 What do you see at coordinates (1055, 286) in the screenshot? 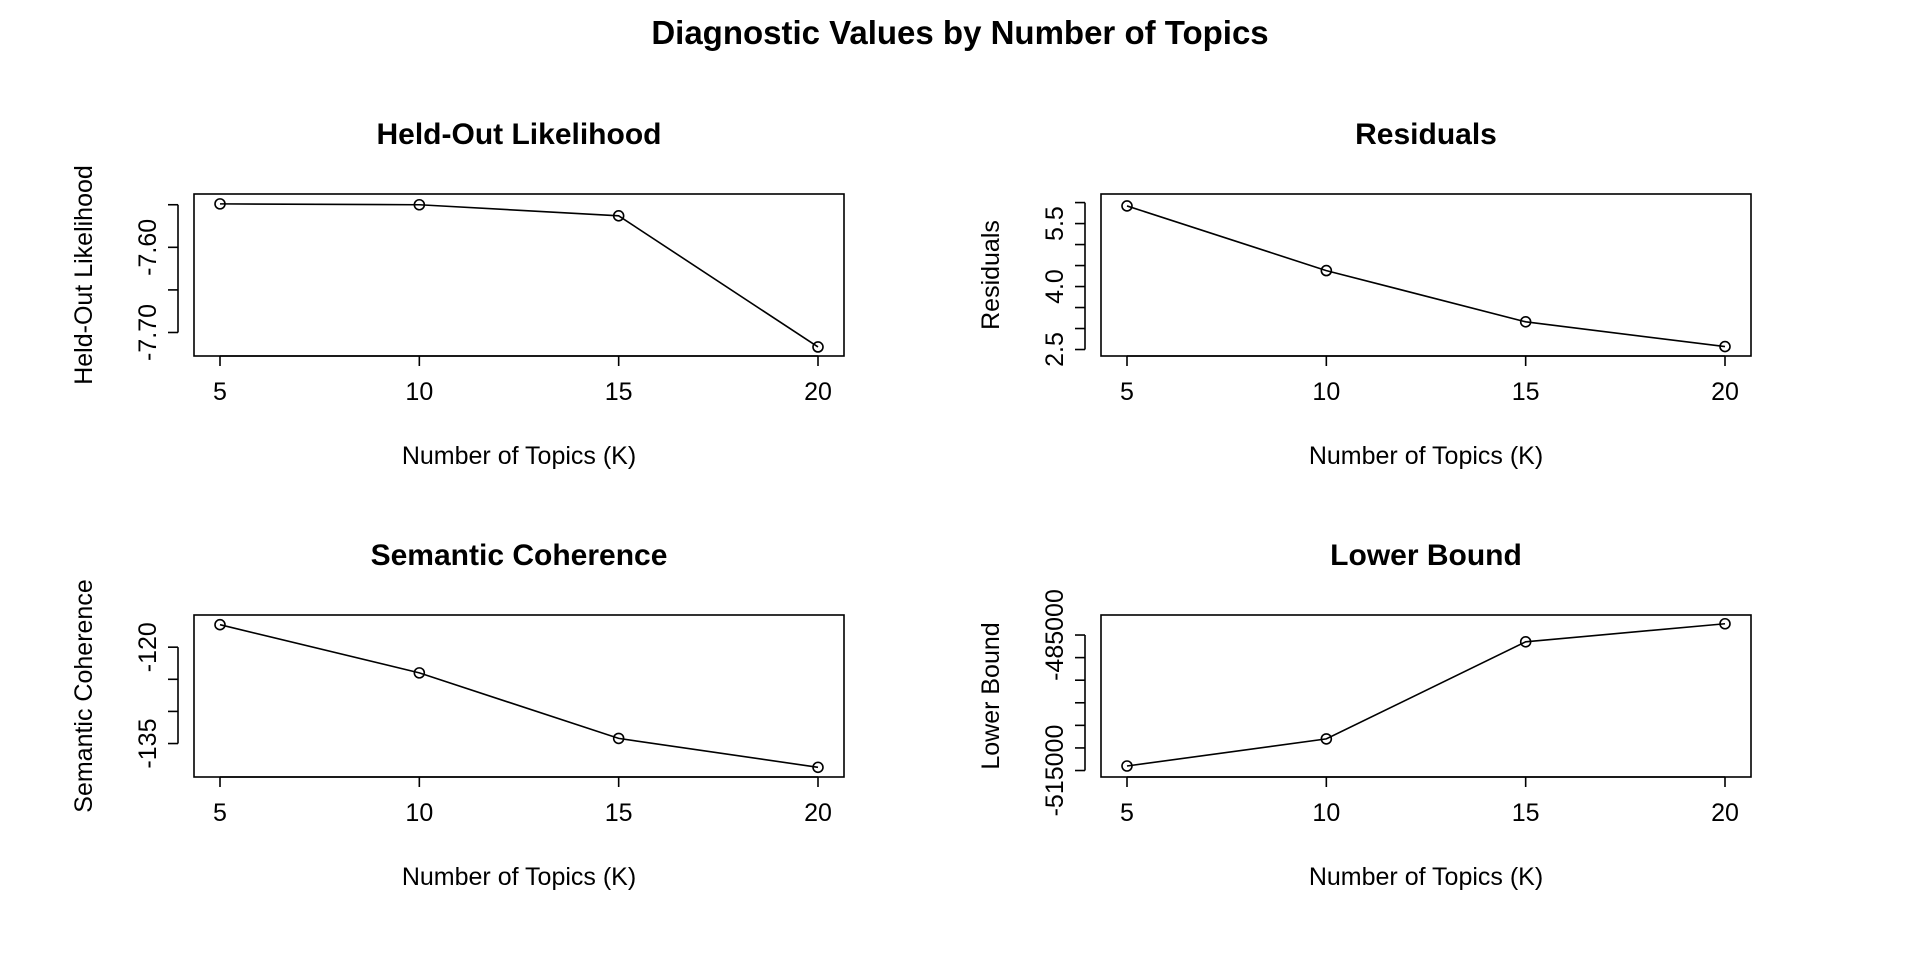
I see `y-tick-label: 4.0` at bounding box center [1055, 286].